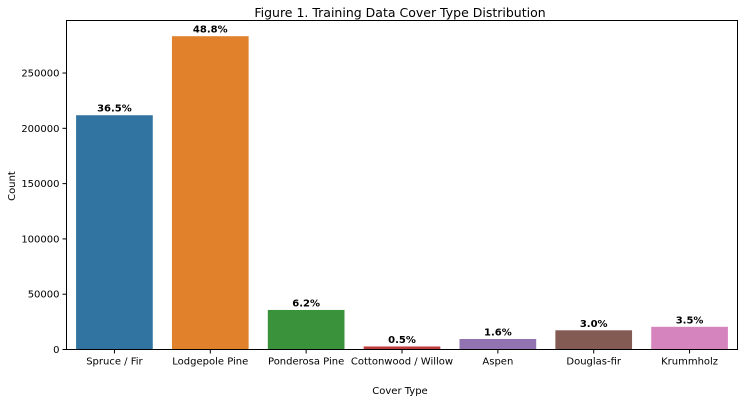 This screenshot has height=403, width=742. What do you see at coordinates (12, 186) in the screenshot?
I see `y-axis-label: Count` at bounding box center [12, 186].